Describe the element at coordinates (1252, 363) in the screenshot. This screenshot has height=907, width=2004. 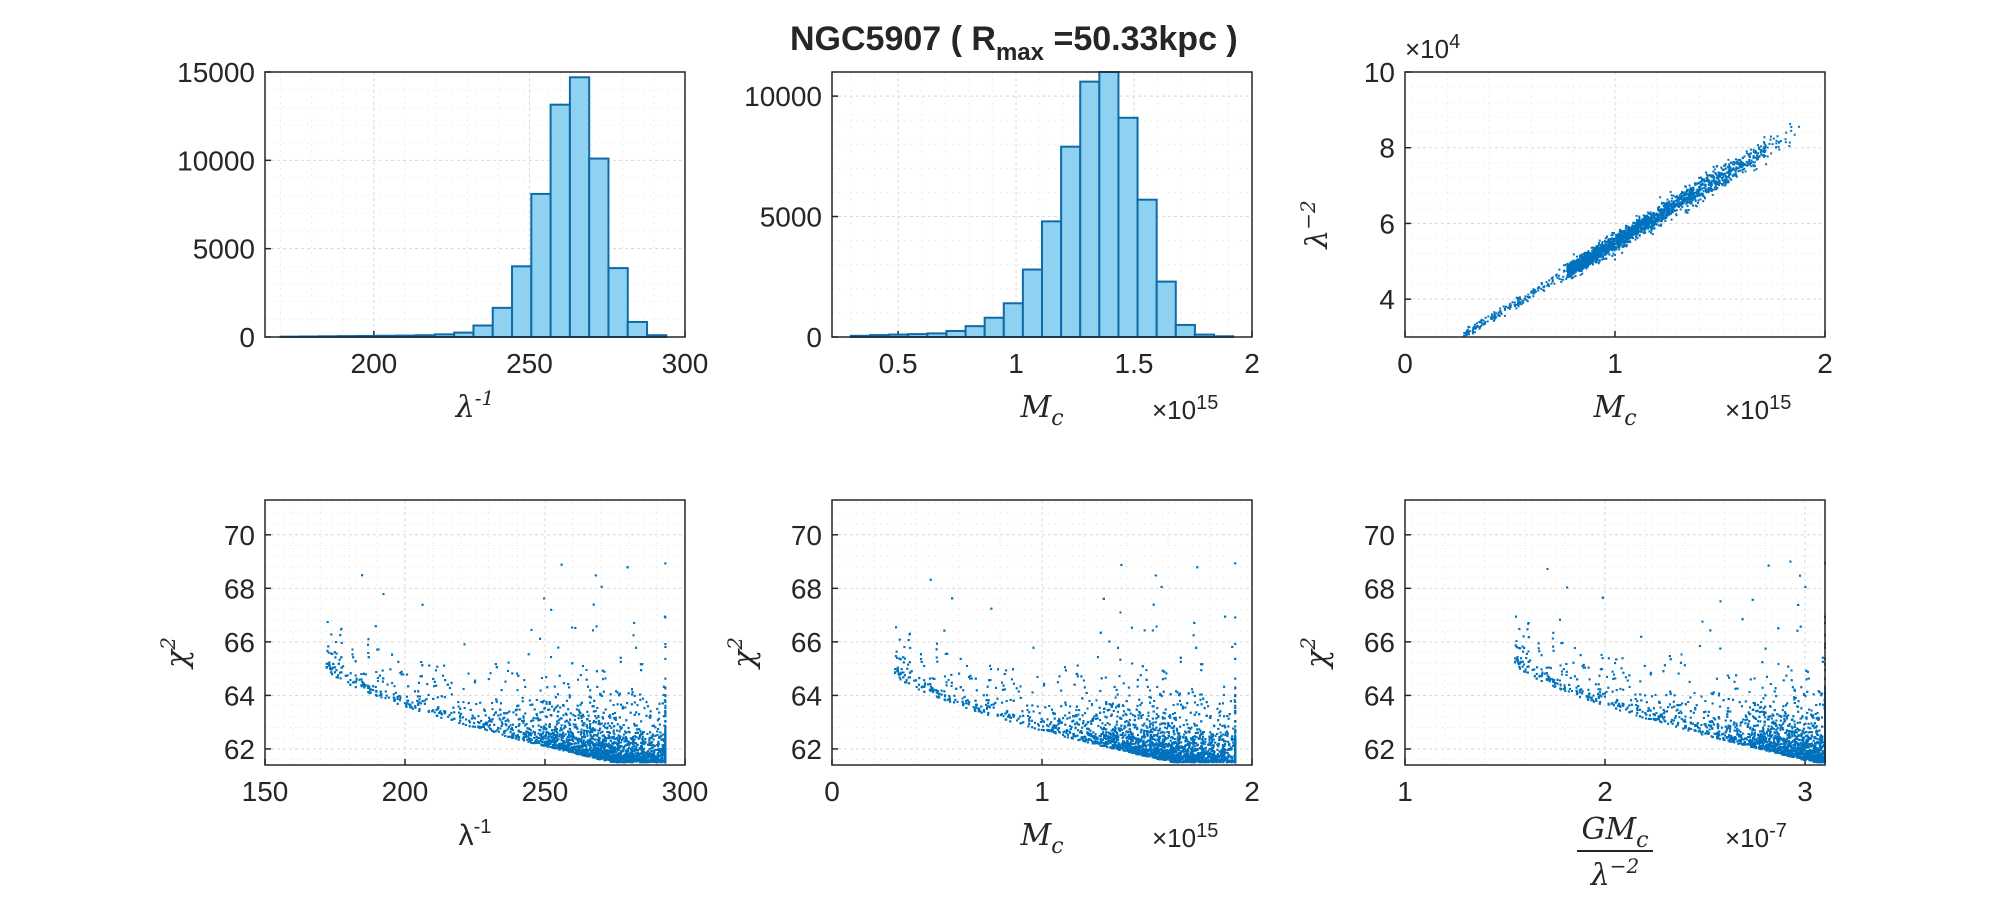
I see `x-tick-label: 2` at that location.